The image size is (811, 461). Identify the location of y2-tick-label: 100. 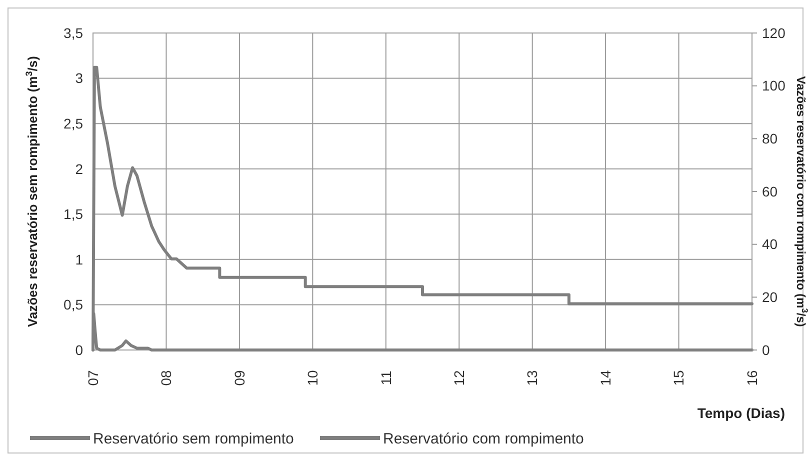
(774, 86).